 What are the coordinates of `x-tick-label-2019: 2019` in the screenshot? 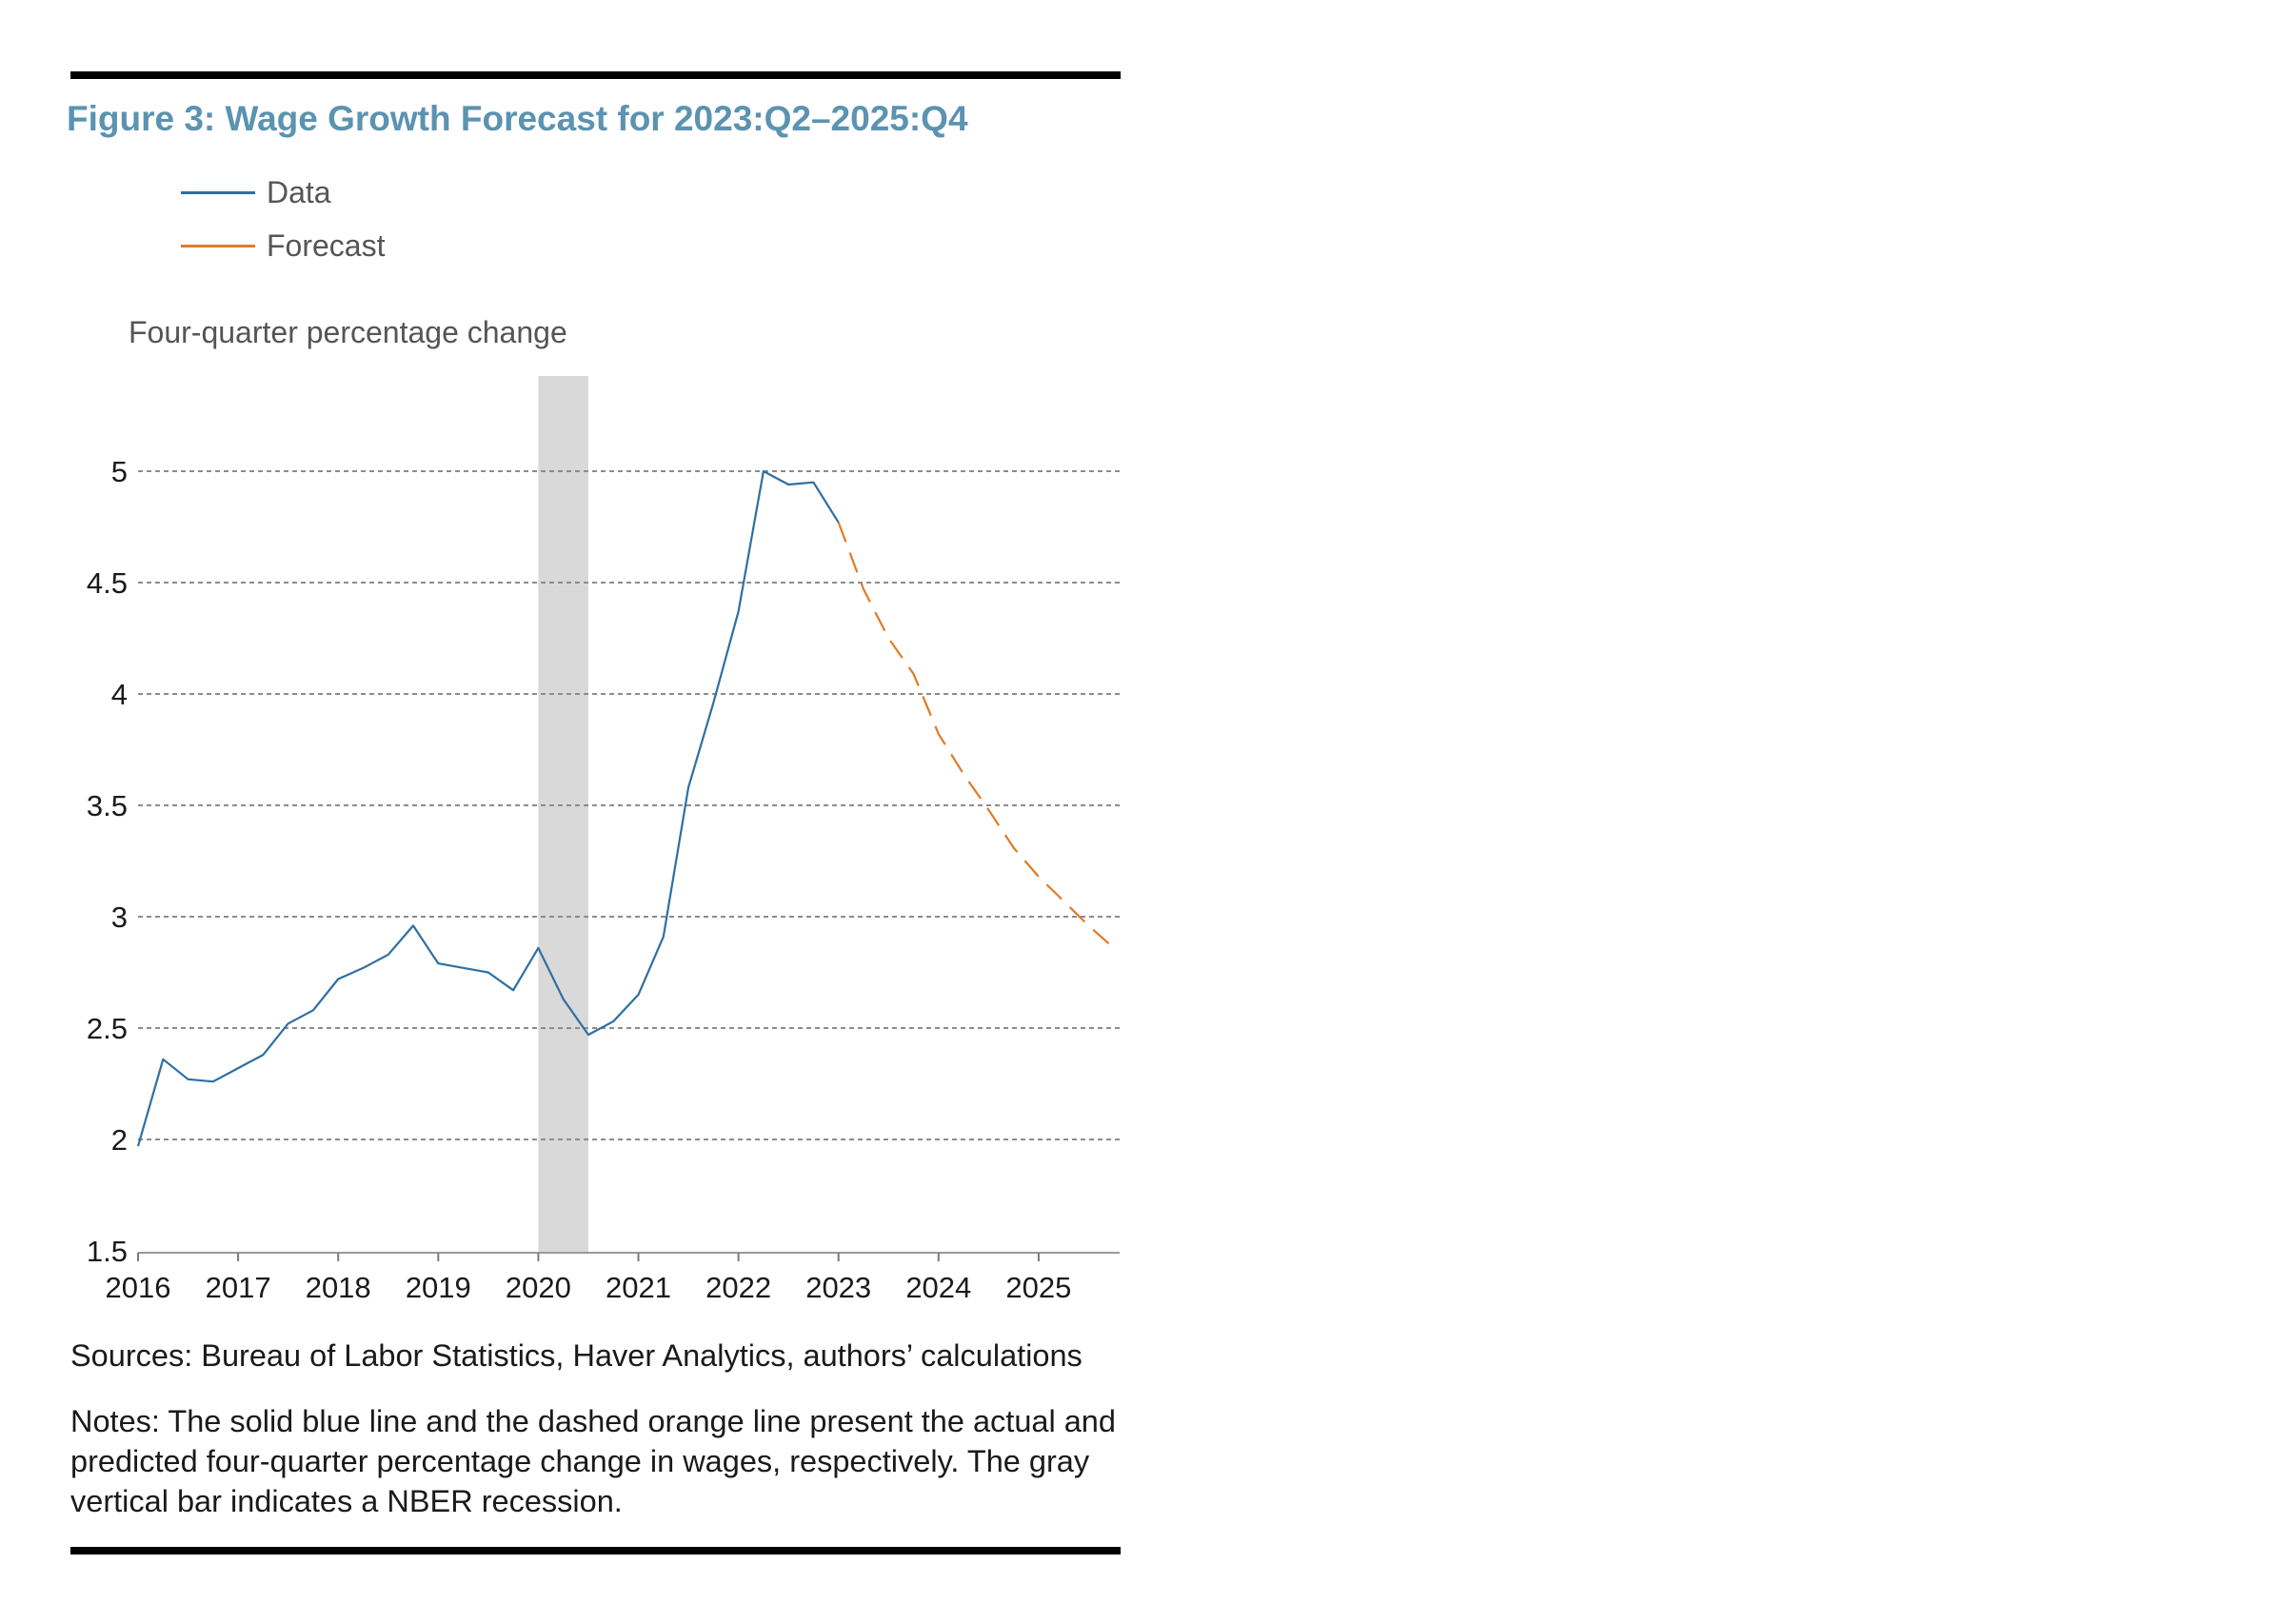 It's located at (438, 1287).